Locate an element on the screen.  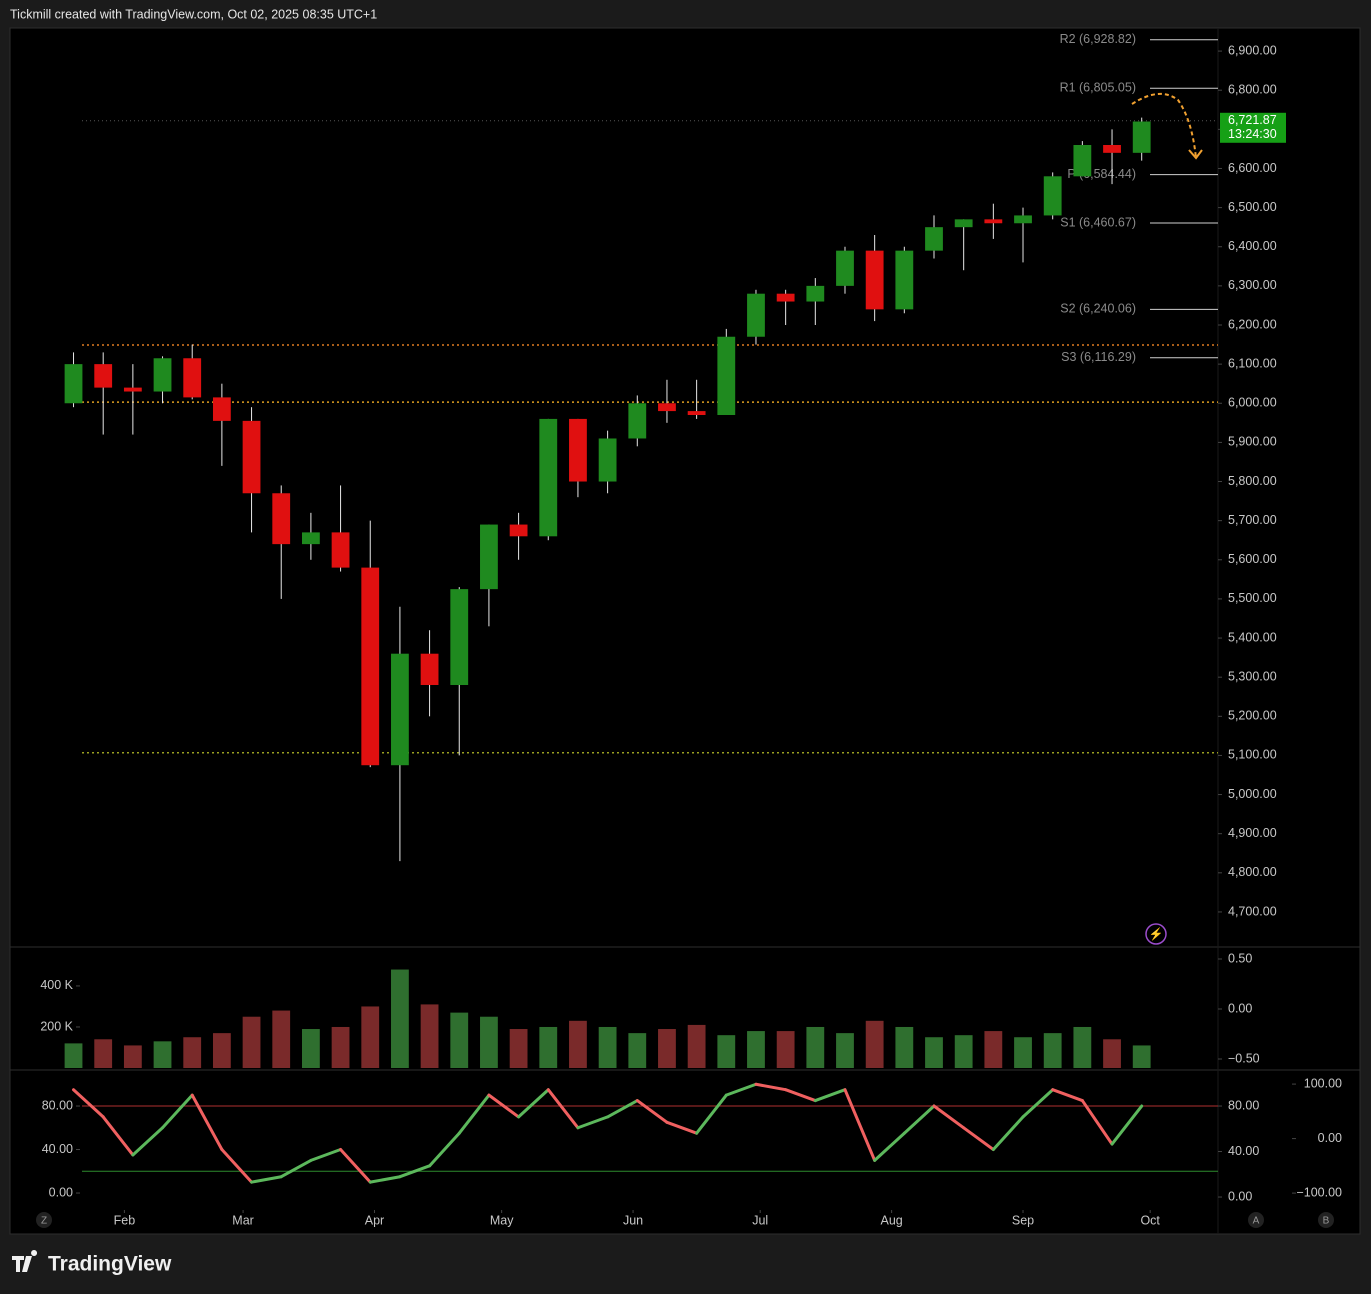
button-label: A is located at coordinates (1256, 1221).